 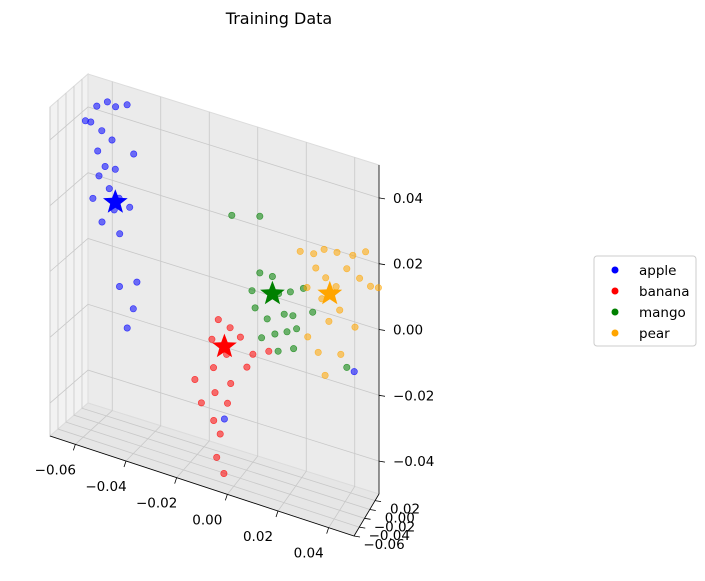 I want to click on y-tick-label: −0.06, so click(x=383, y=545).